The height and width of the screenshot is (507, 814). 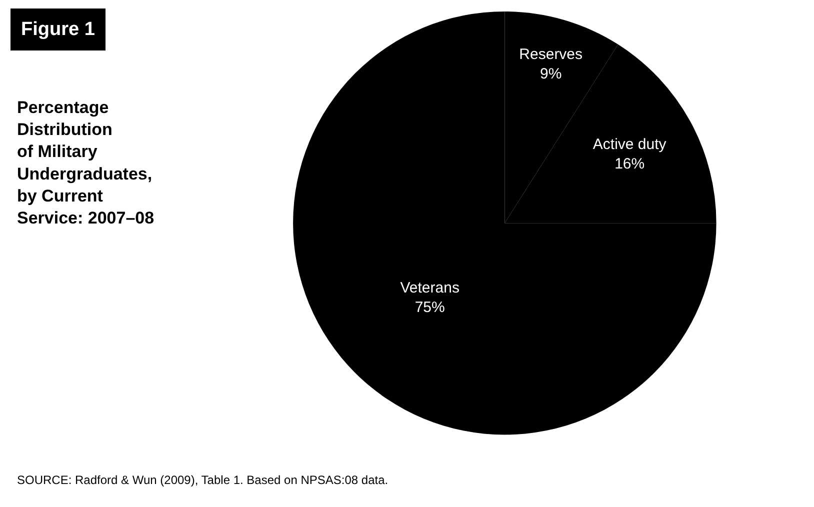 I want to click on slice-label: Reserves, so click(x=551, y=54).